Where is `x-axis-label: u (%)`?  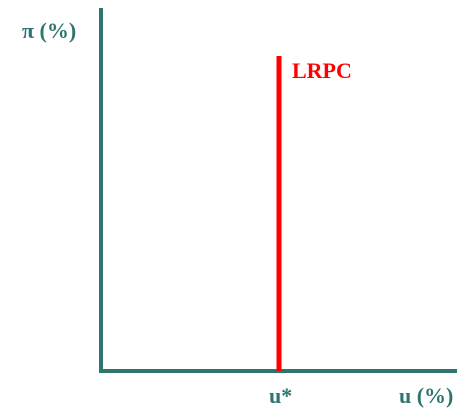
x-axis-label: u (%) is located at coordinates (426, 395).